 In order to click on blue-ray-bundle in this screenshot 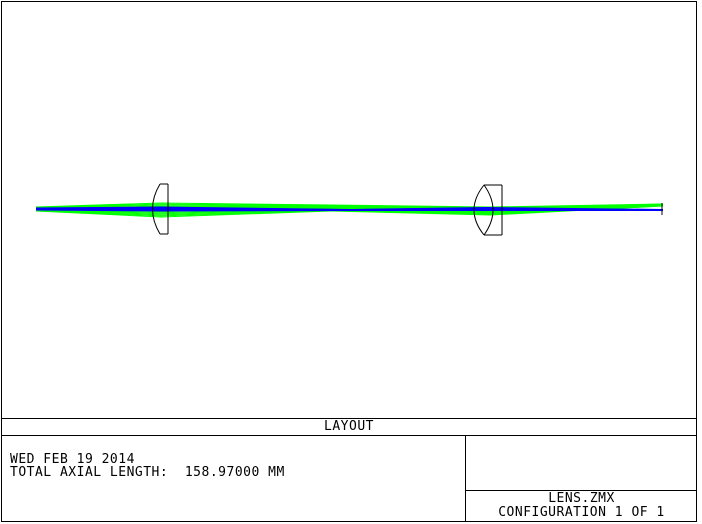, I will do `click(349, 209)`.